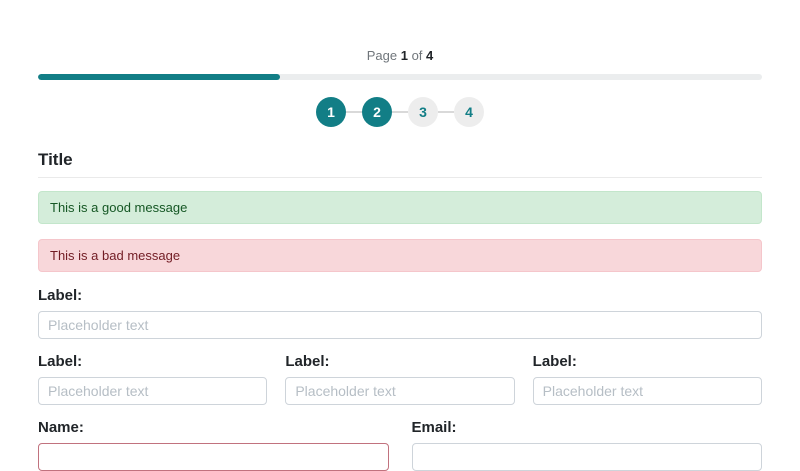 Image resolution: width=800 pixels, height=471 pixels. I want to click on page-indicator-prefix: Page, so click(382, 55).